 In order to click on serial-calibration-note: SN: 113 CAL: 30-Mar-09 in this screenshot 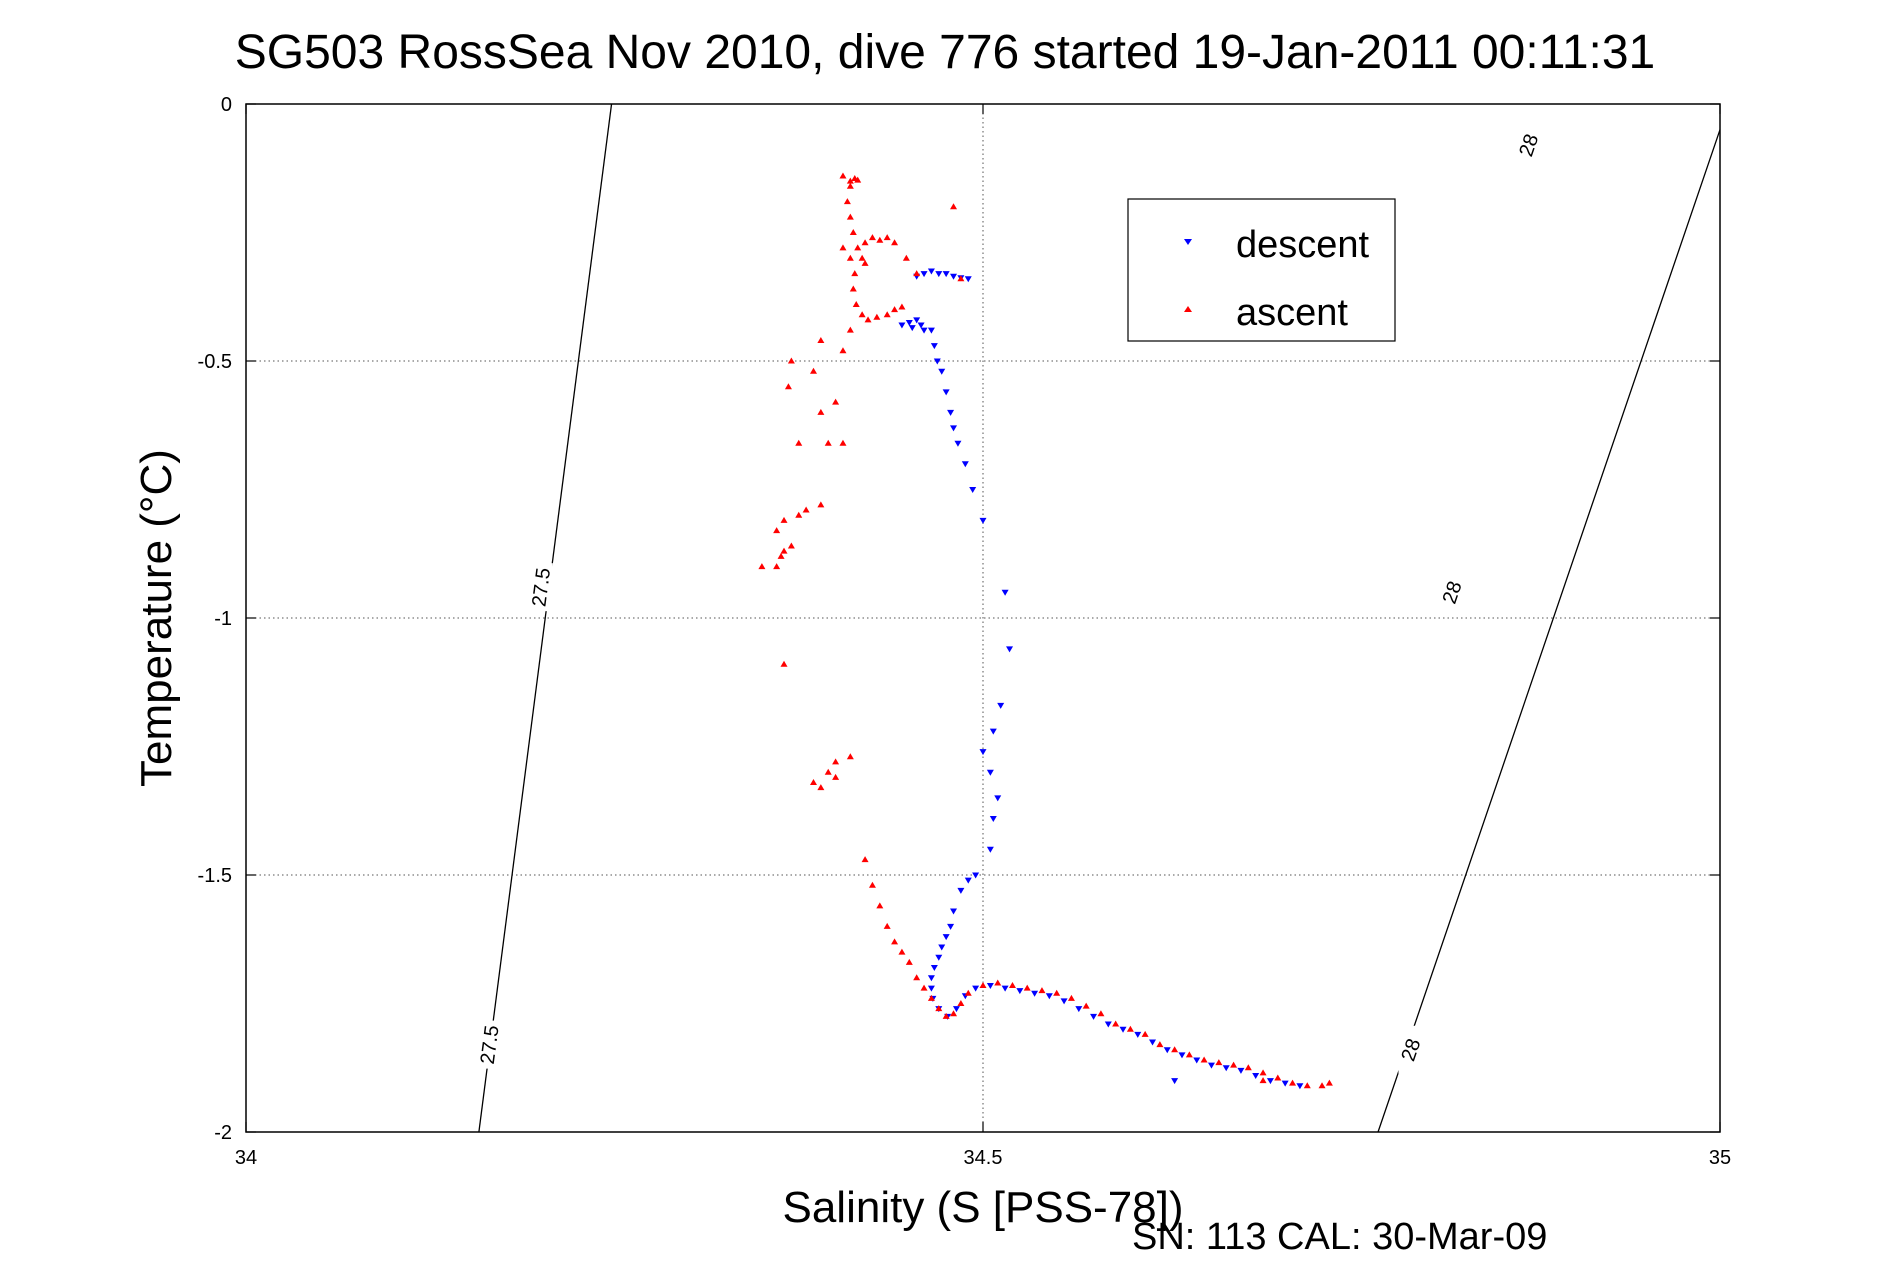, I will do `click(1339, 1237)`.